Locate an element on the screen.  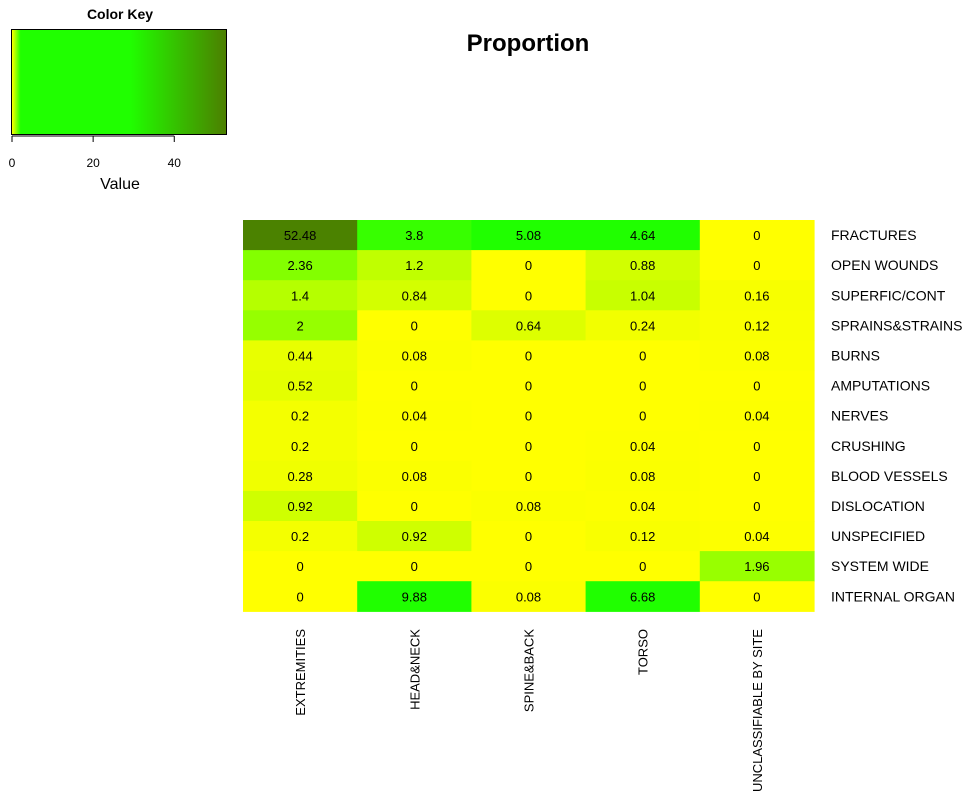
color-key-tick-label: 20 is located at coordinates (93, 163).